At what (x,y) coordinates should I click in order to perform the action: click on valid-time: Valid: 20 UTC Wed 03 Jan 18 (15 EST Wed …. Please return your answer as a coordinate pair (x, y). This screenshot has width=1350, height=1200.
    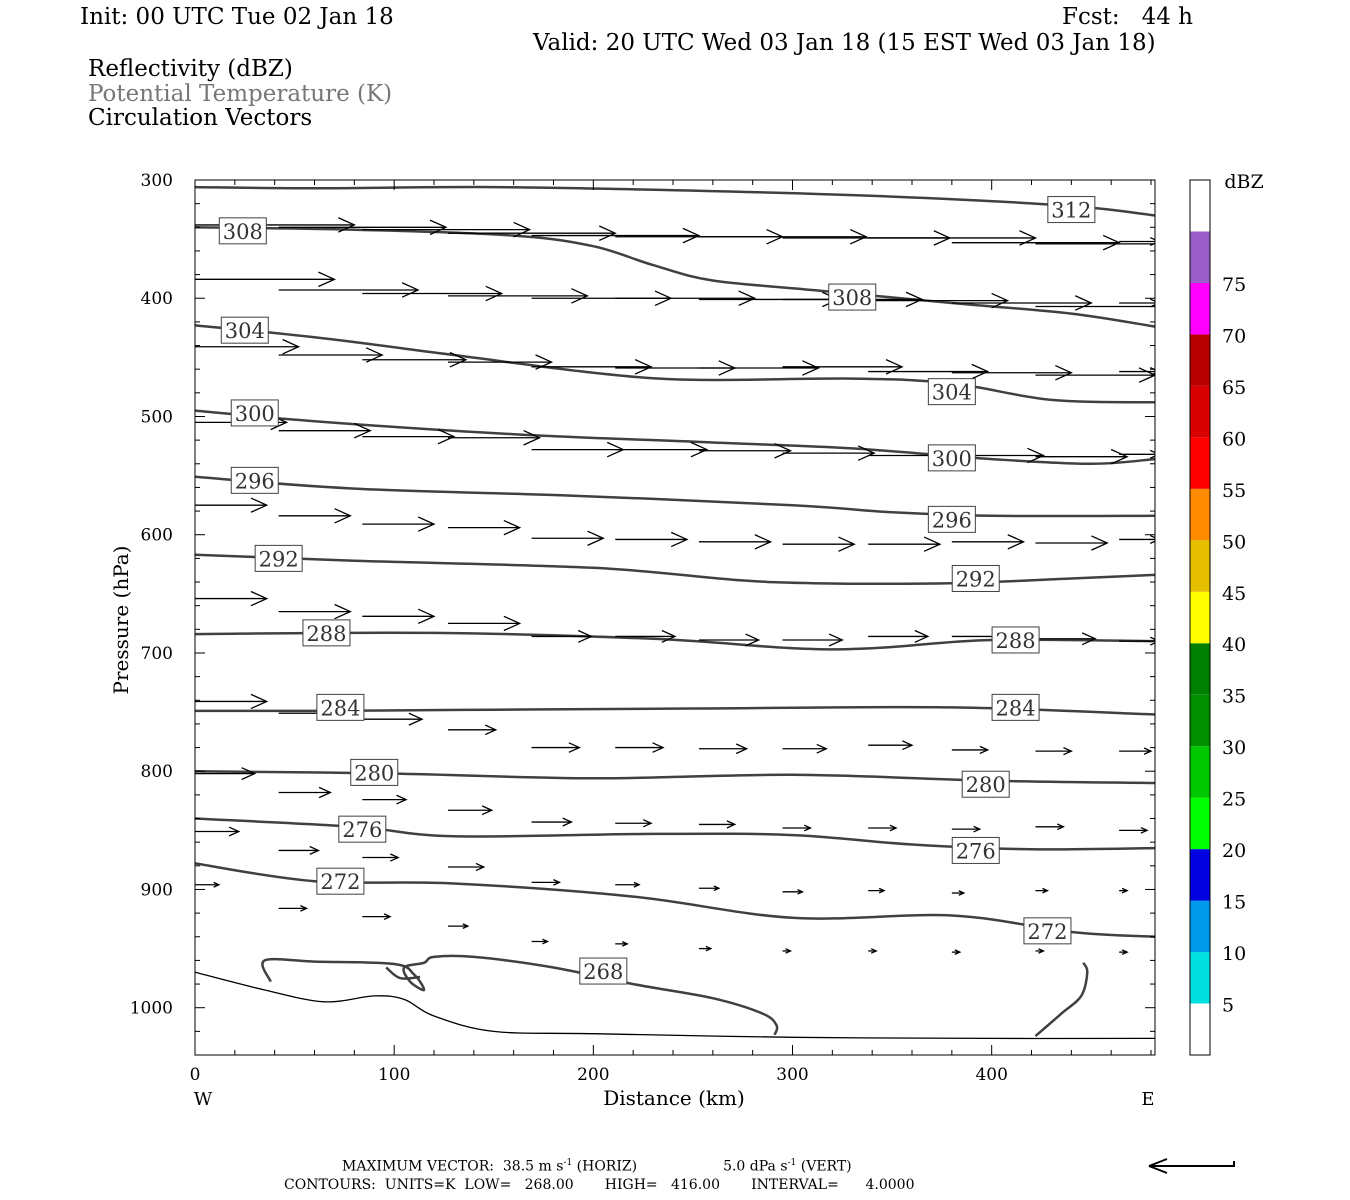
    Looking at the image, I should click on (844, 43).